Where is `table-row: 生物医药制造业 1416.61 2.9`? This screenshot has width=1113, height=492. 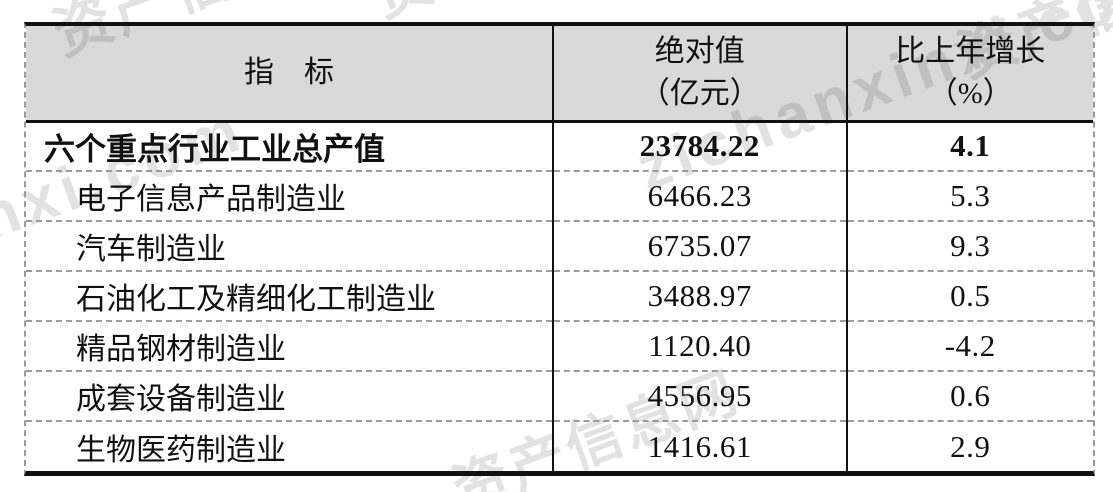
table-row: 生物医药制造业 1416.61 2.9 is located at coordinates (559, 445).